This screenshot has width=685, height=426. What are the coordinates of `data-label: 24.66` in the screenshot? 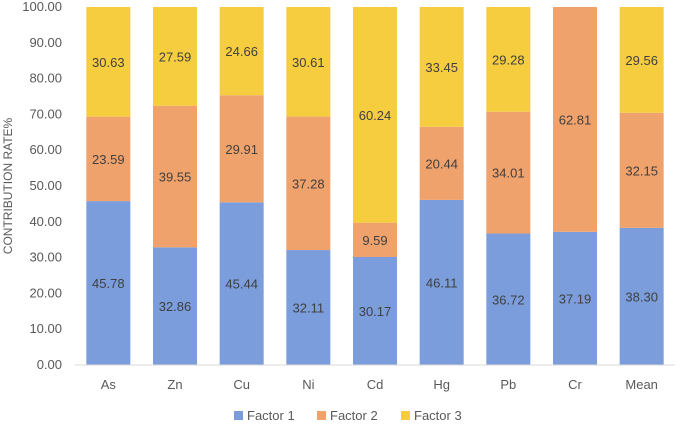 It's located at (241, 51).